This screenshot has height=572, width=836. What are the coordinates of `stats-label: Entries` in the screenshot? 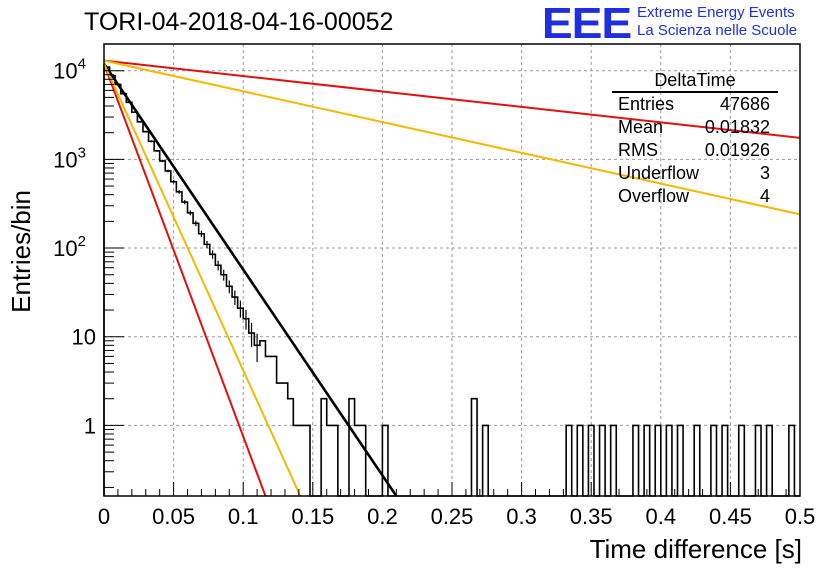 It's located at (646, 104).